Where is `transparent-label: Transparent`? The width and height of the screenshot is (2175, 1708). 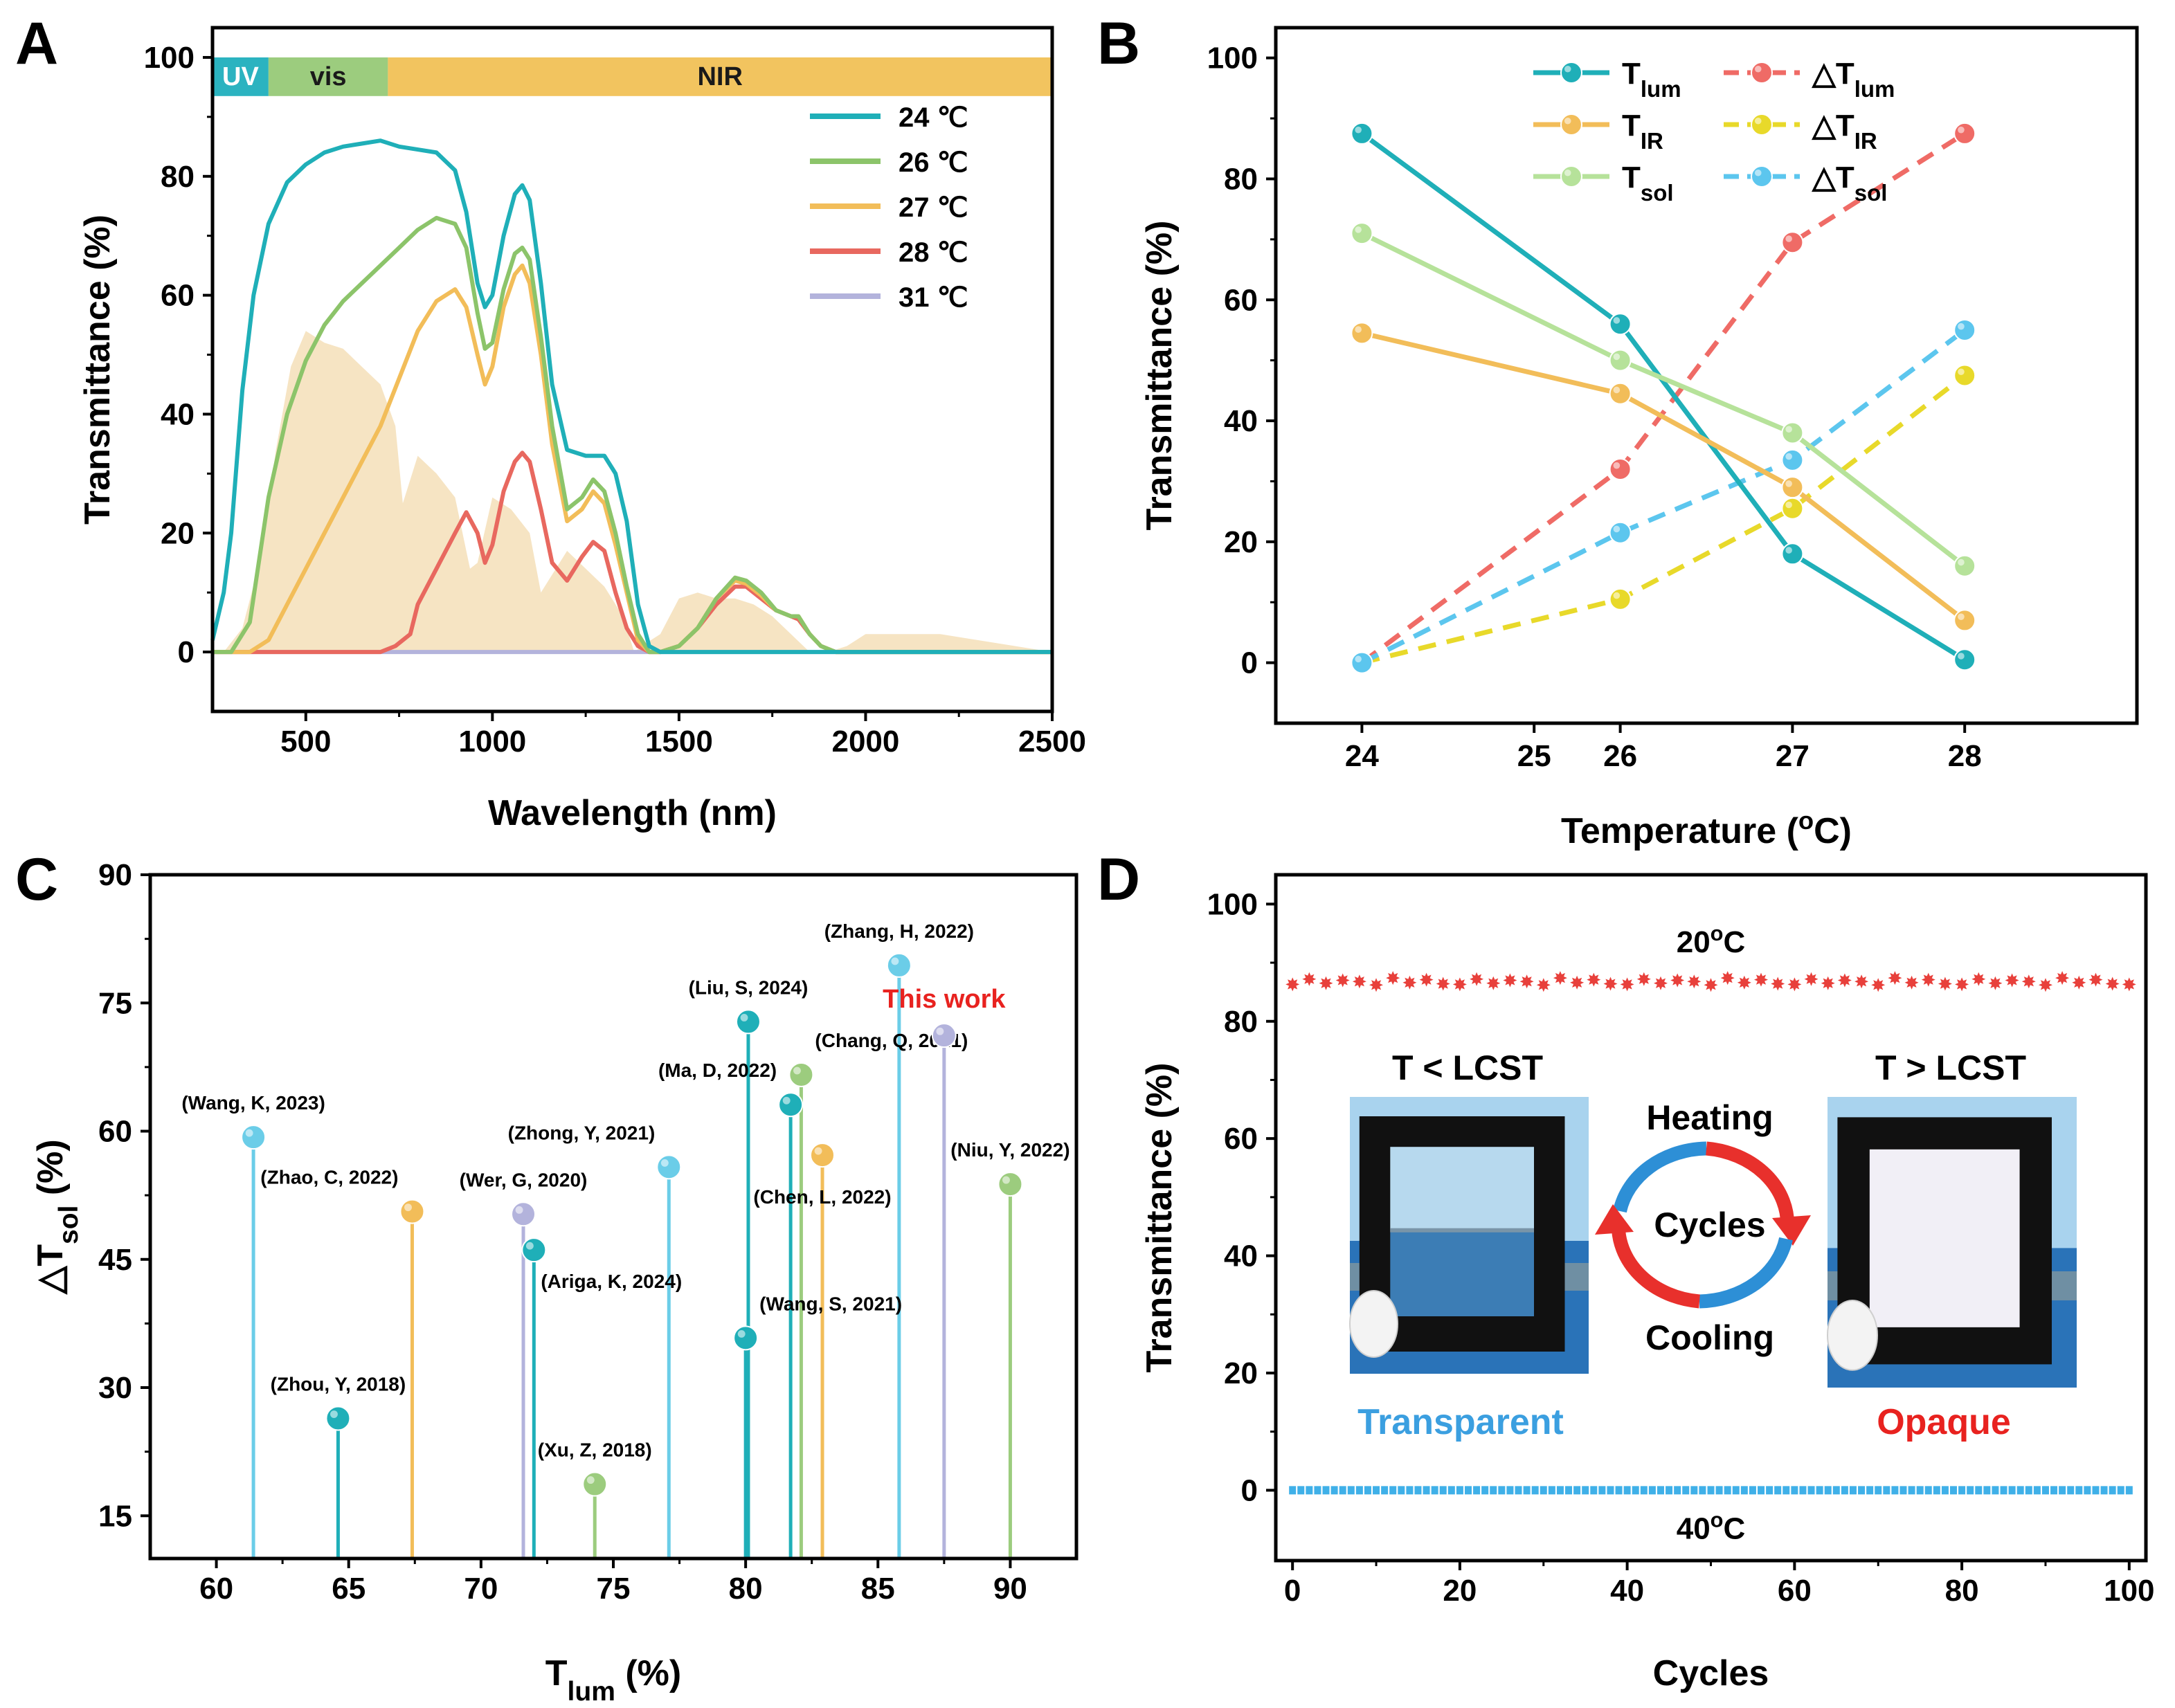 transparent-label: Transparent is located at coordinates (1460, 1422).